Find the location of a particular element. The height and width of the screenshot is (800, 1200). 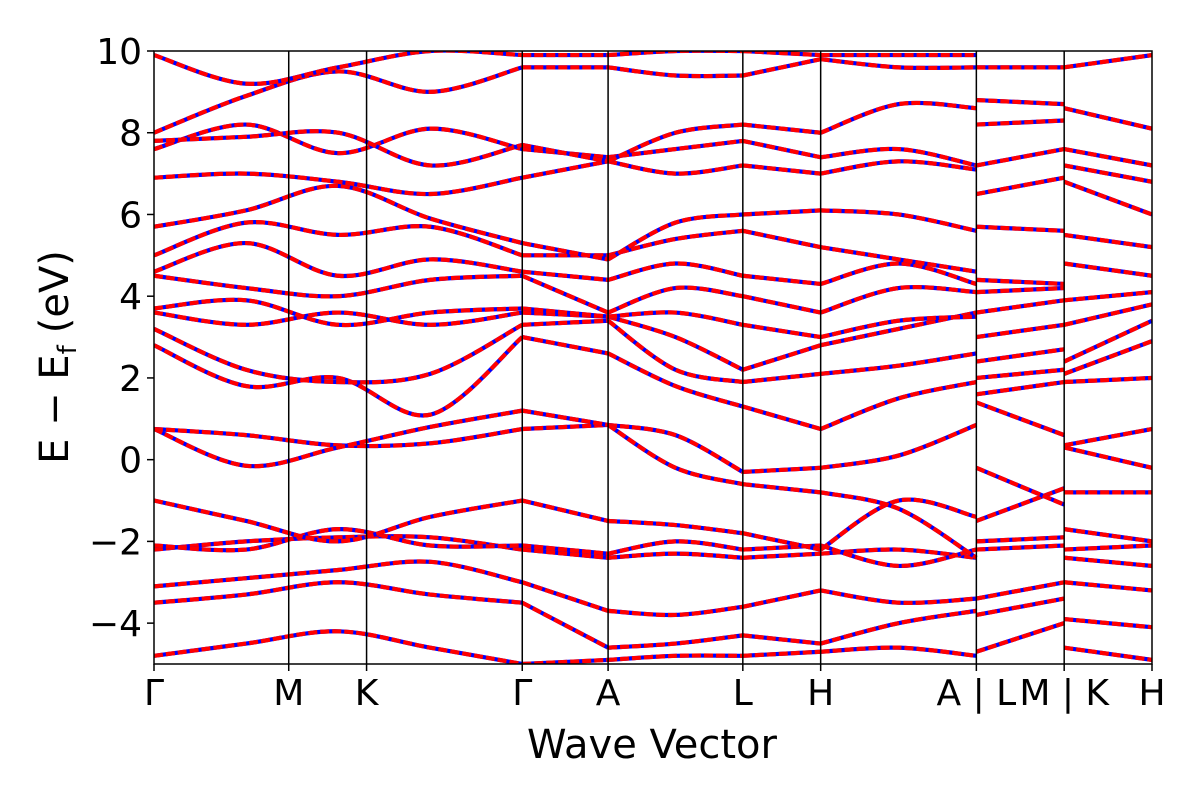

y-tick-label: 10 is located at coordinates (119, 52).